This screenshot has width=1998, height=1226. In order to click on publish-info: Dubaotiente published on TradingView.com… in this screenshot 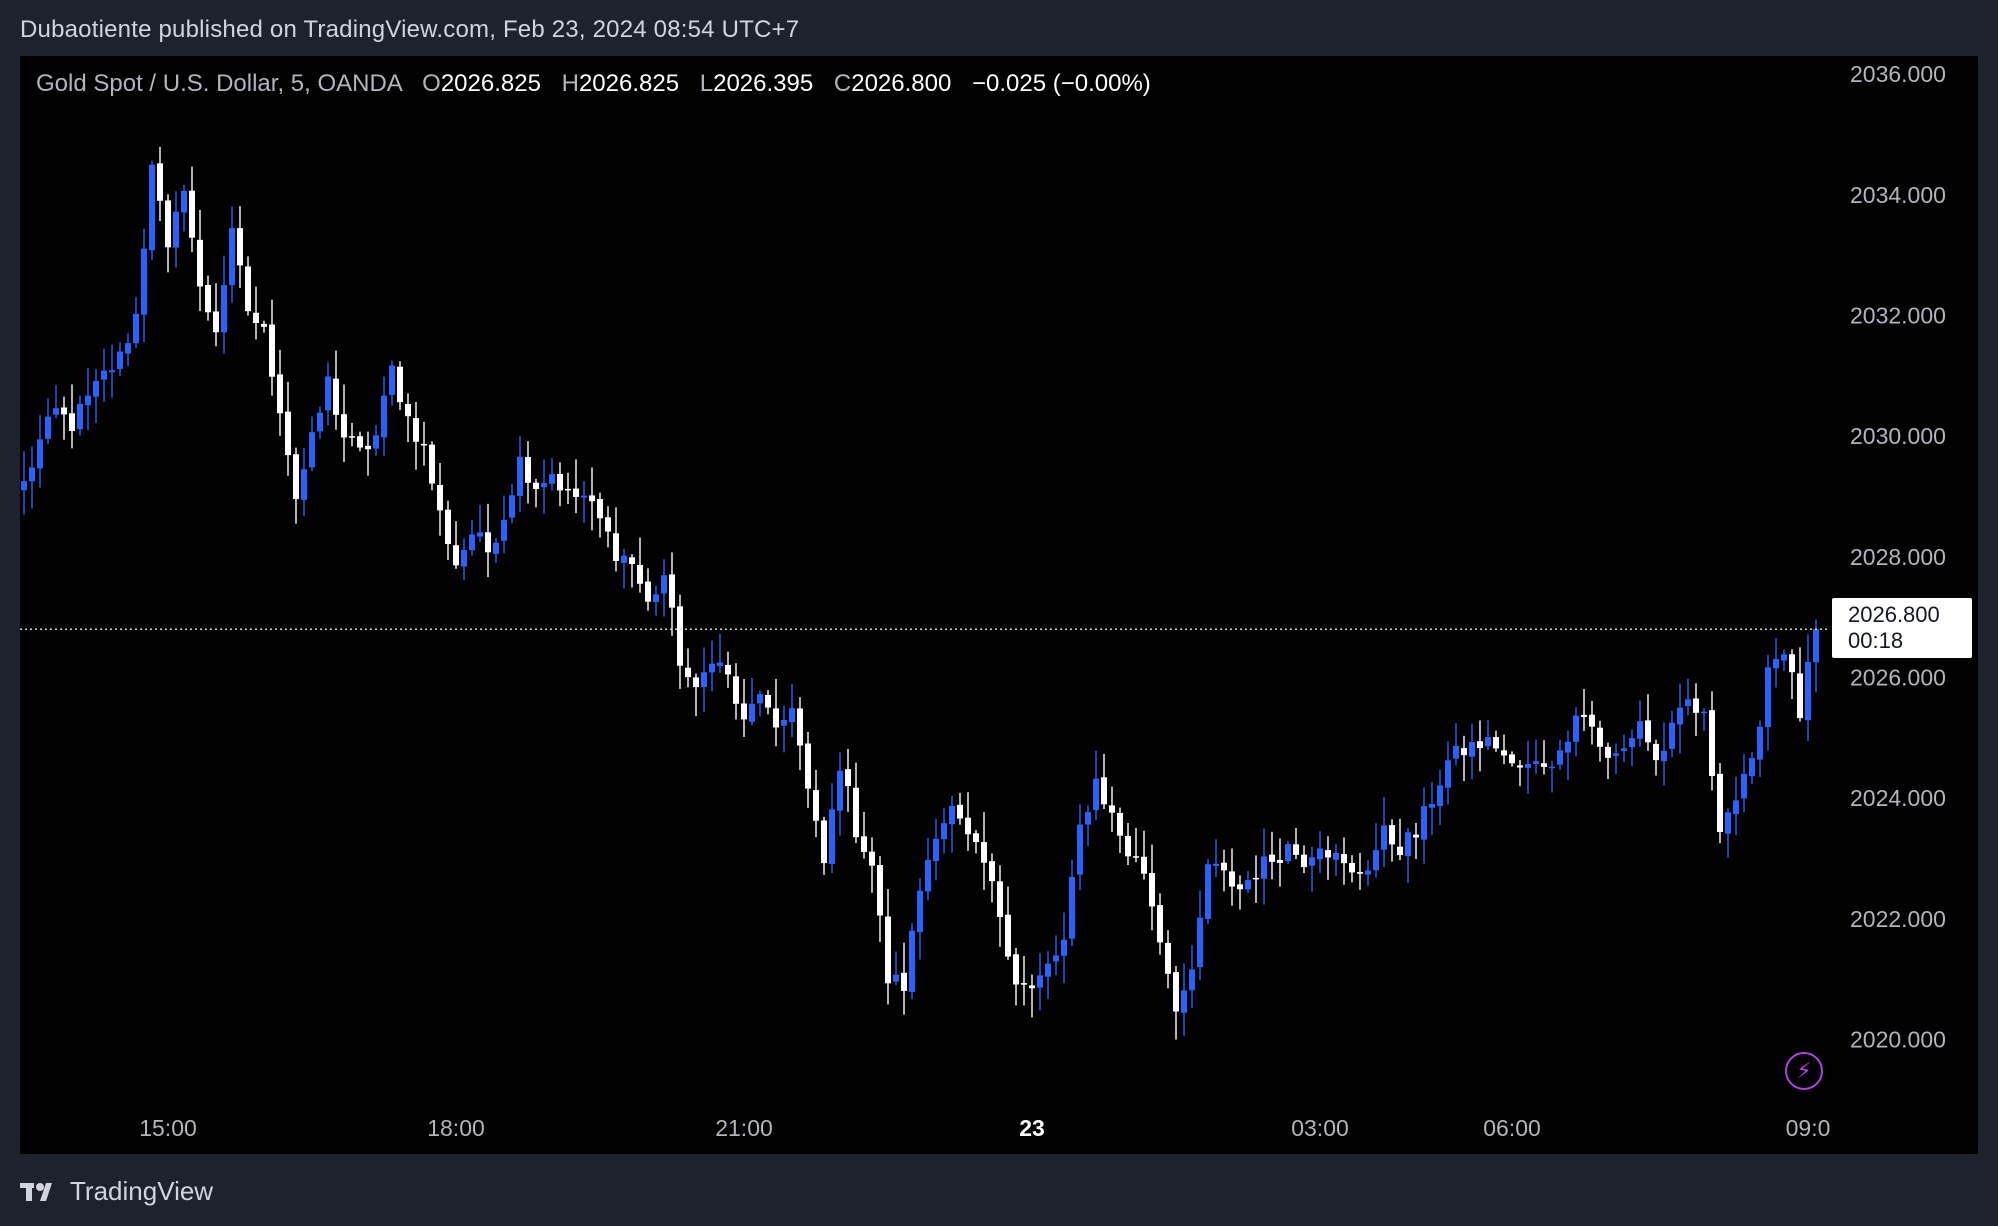, I will do `click(410, 29)`.